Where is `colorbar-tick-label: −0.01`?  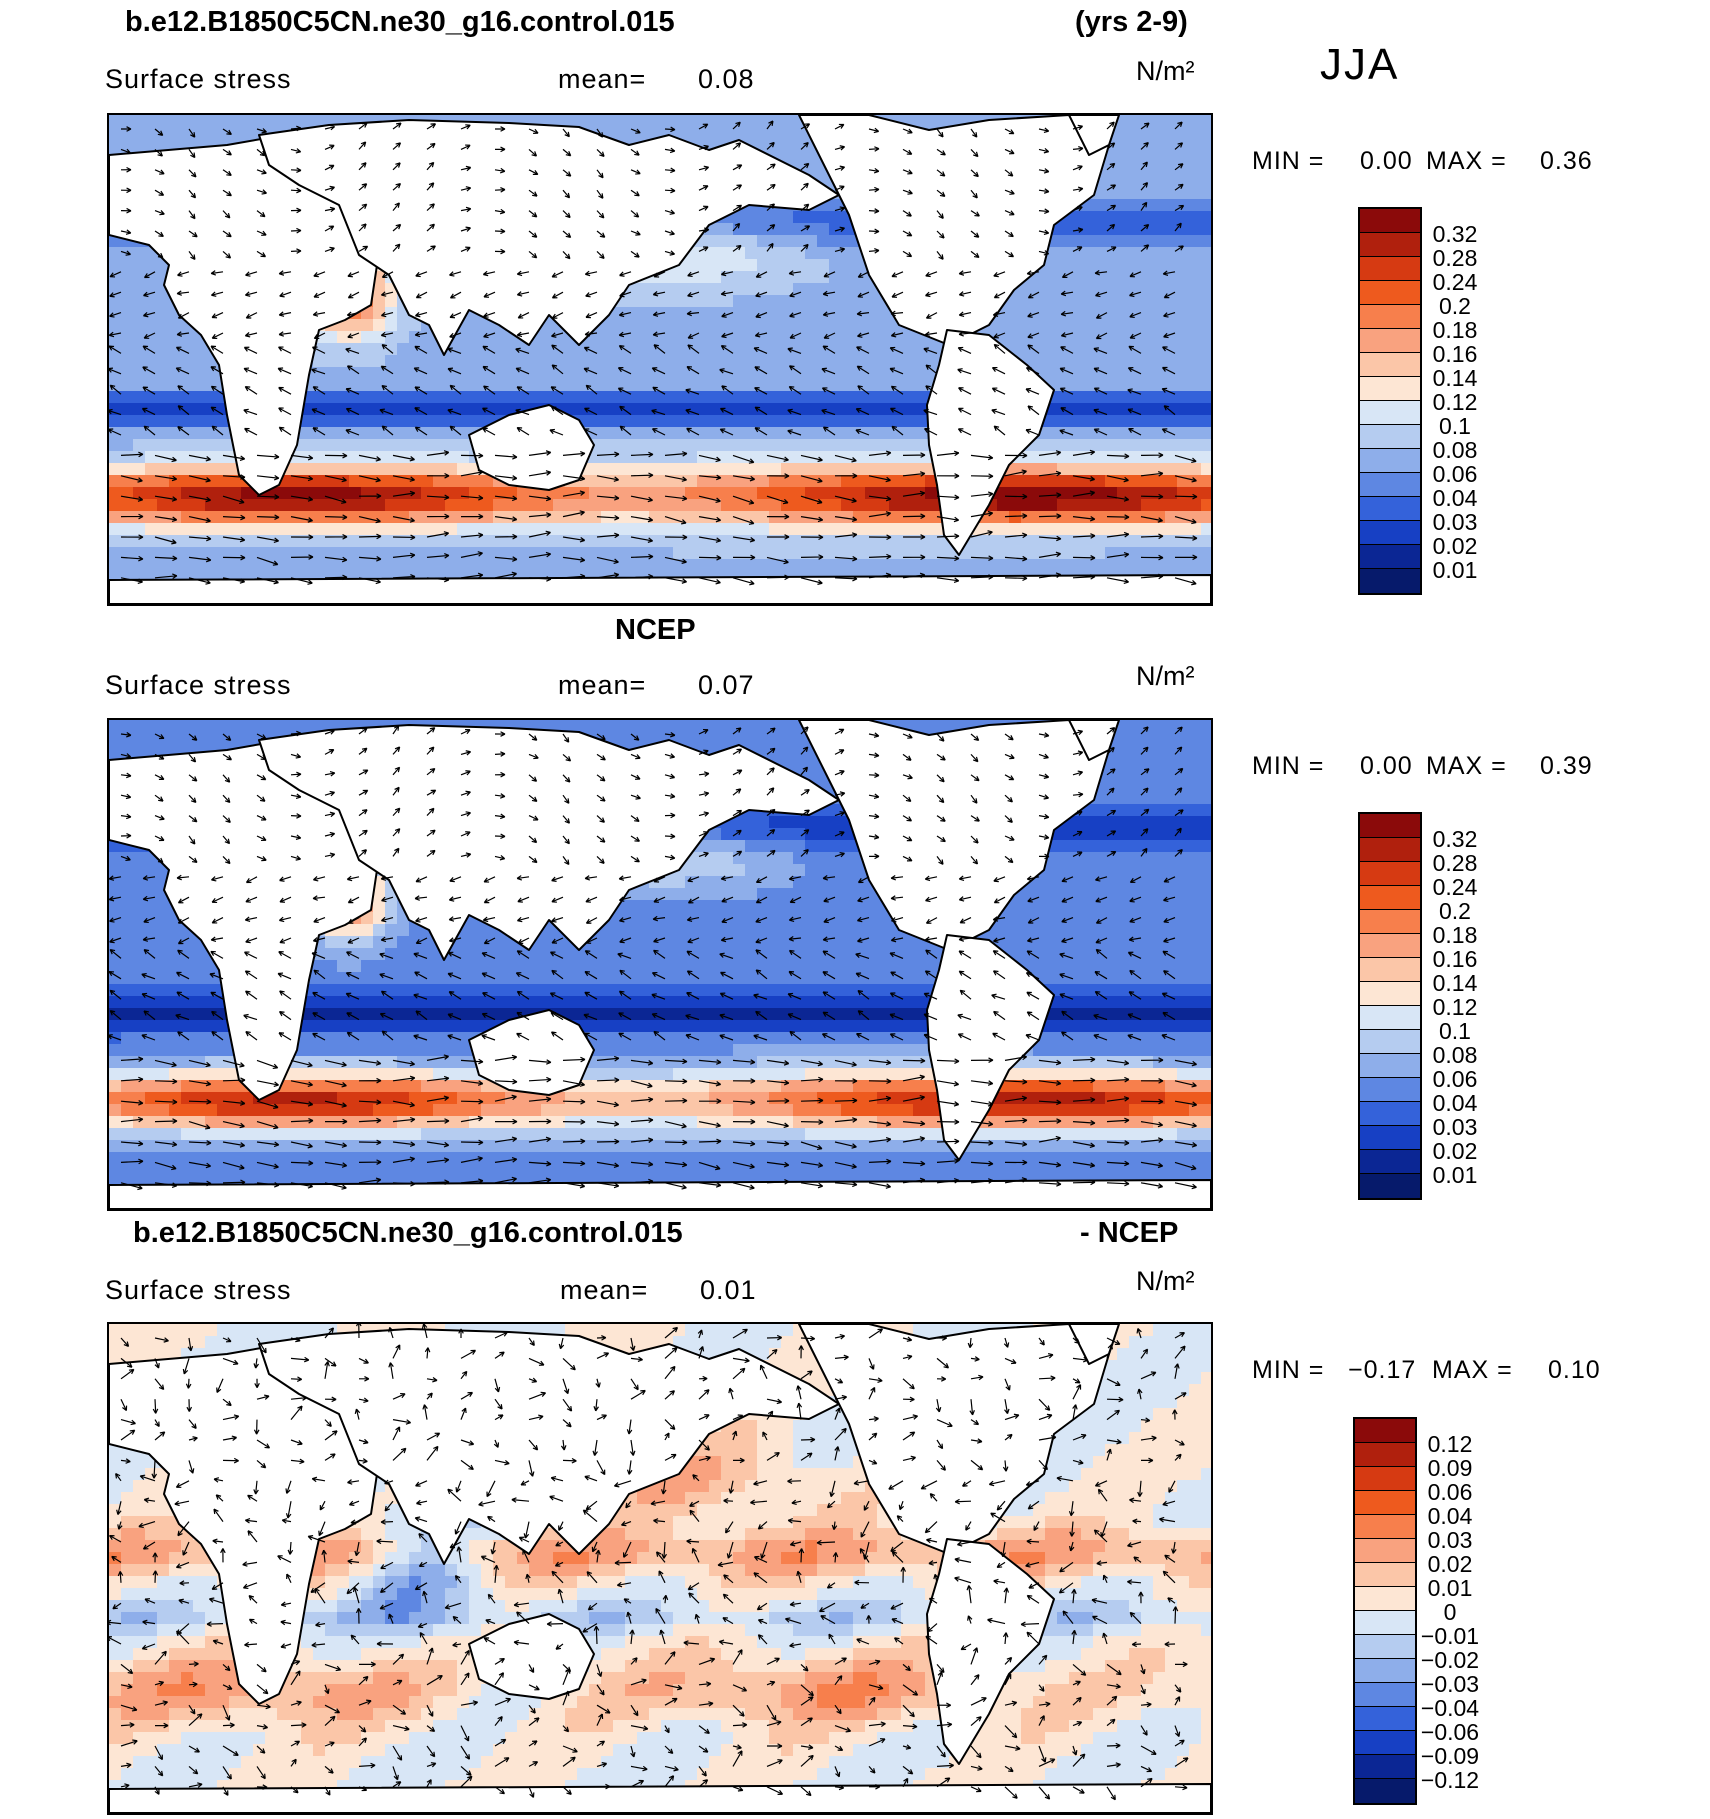 colorbar-tick-label: −0.01 is located at coordinates (1450, 1636).